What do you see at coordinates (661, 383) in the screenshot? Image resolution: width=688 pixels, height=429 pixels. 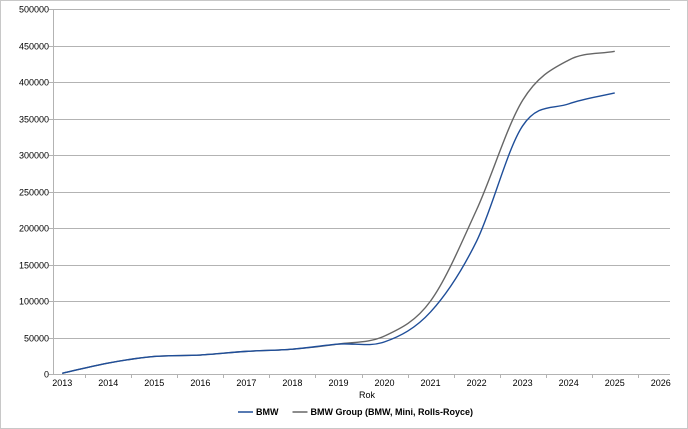 I see `x-tick-label: 2026` at bounding box center [661, 383].